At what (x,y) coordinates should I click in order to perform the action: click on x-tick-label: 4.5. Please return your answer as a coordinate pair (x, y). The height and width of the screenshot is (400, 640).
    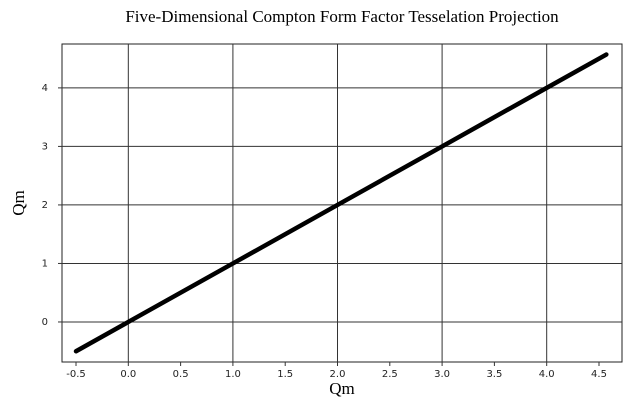
    Looking at the image, I should click on (599, 374).